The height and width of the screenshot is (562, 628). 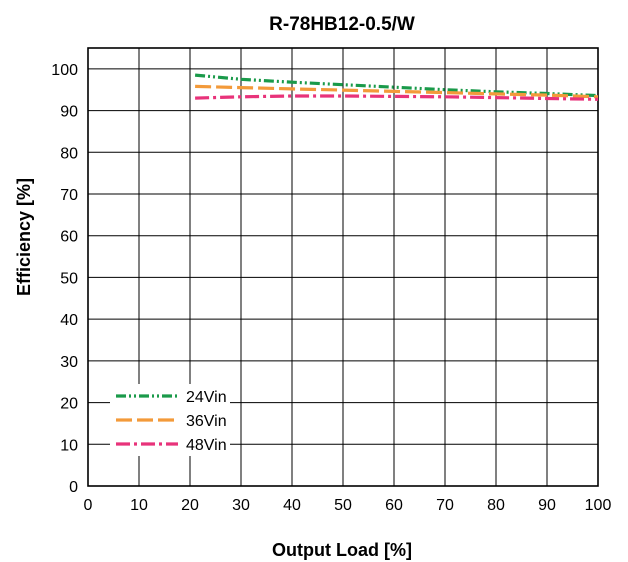 What do you see at coordinates (343, 505) in the screenshot?
I see `x-tick-label: 50` at bounding box center [343, 505].